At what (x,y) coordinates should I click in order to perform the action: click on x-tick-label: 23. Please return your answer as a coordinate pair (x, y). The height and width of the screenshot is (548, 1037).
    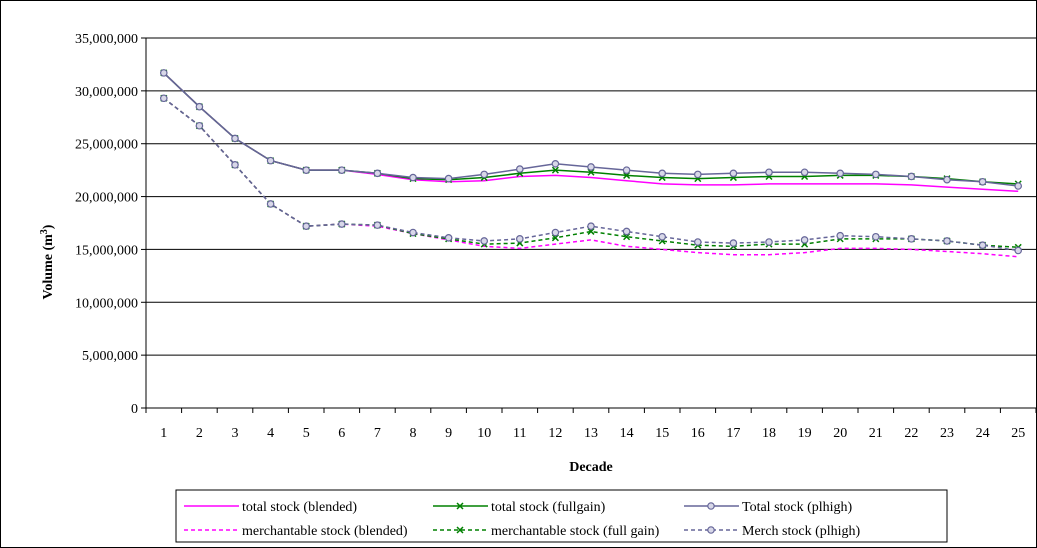
    Looking at the image, I should click on (947, 433).